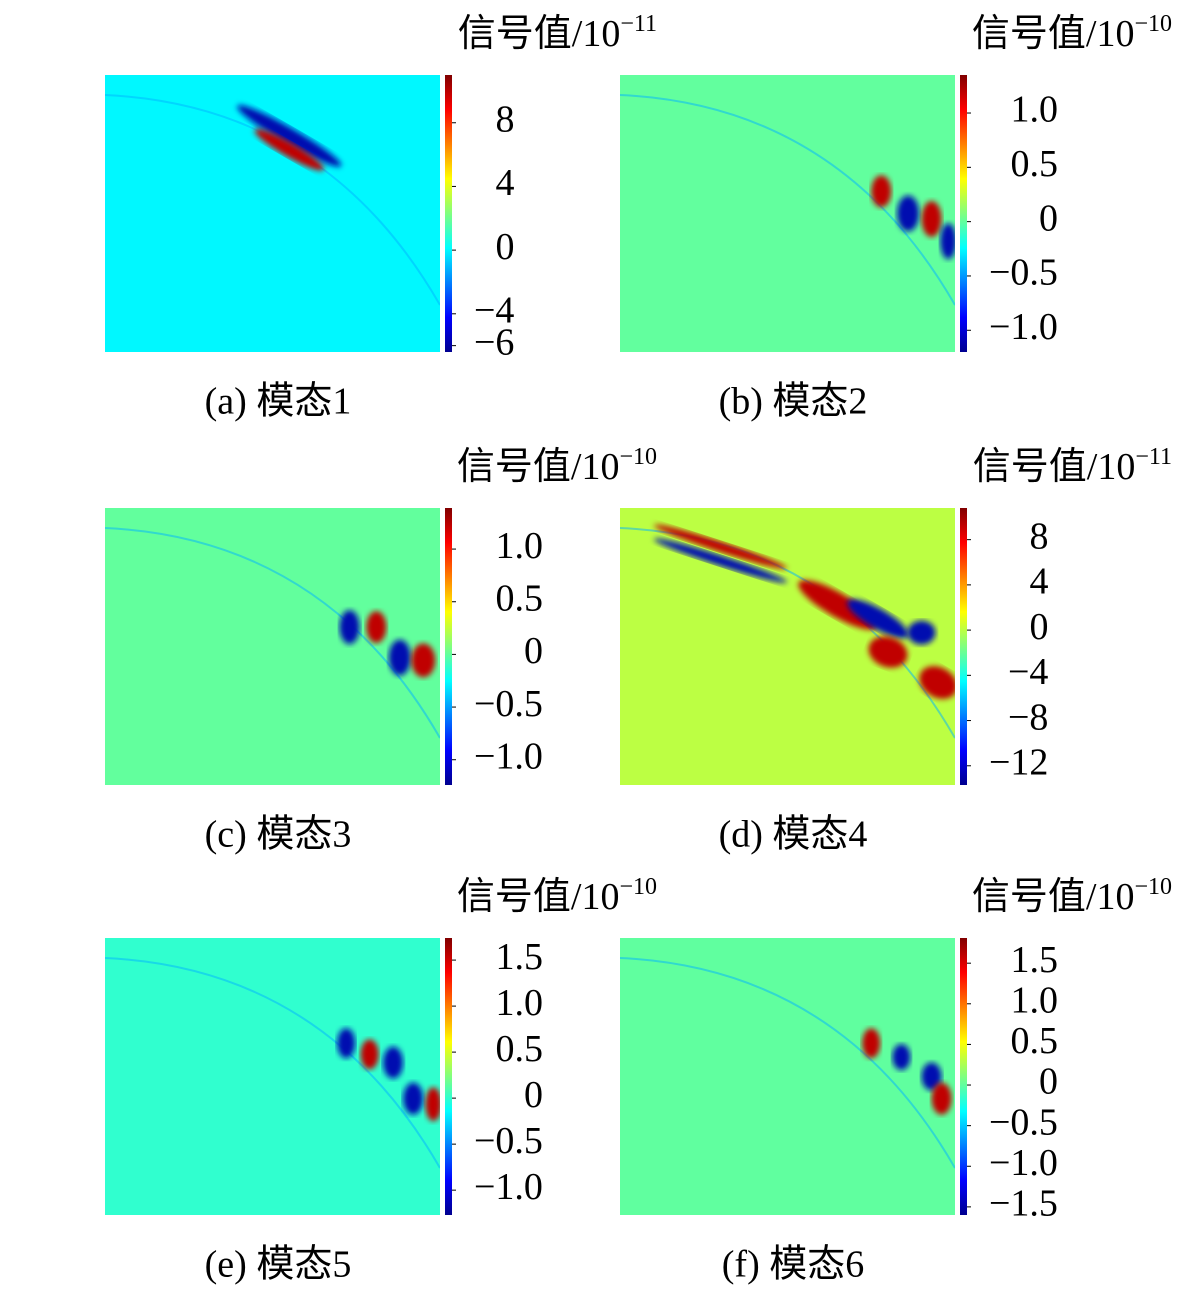  I want to click on colorbar-tick-label: −6, so click(494, 342).